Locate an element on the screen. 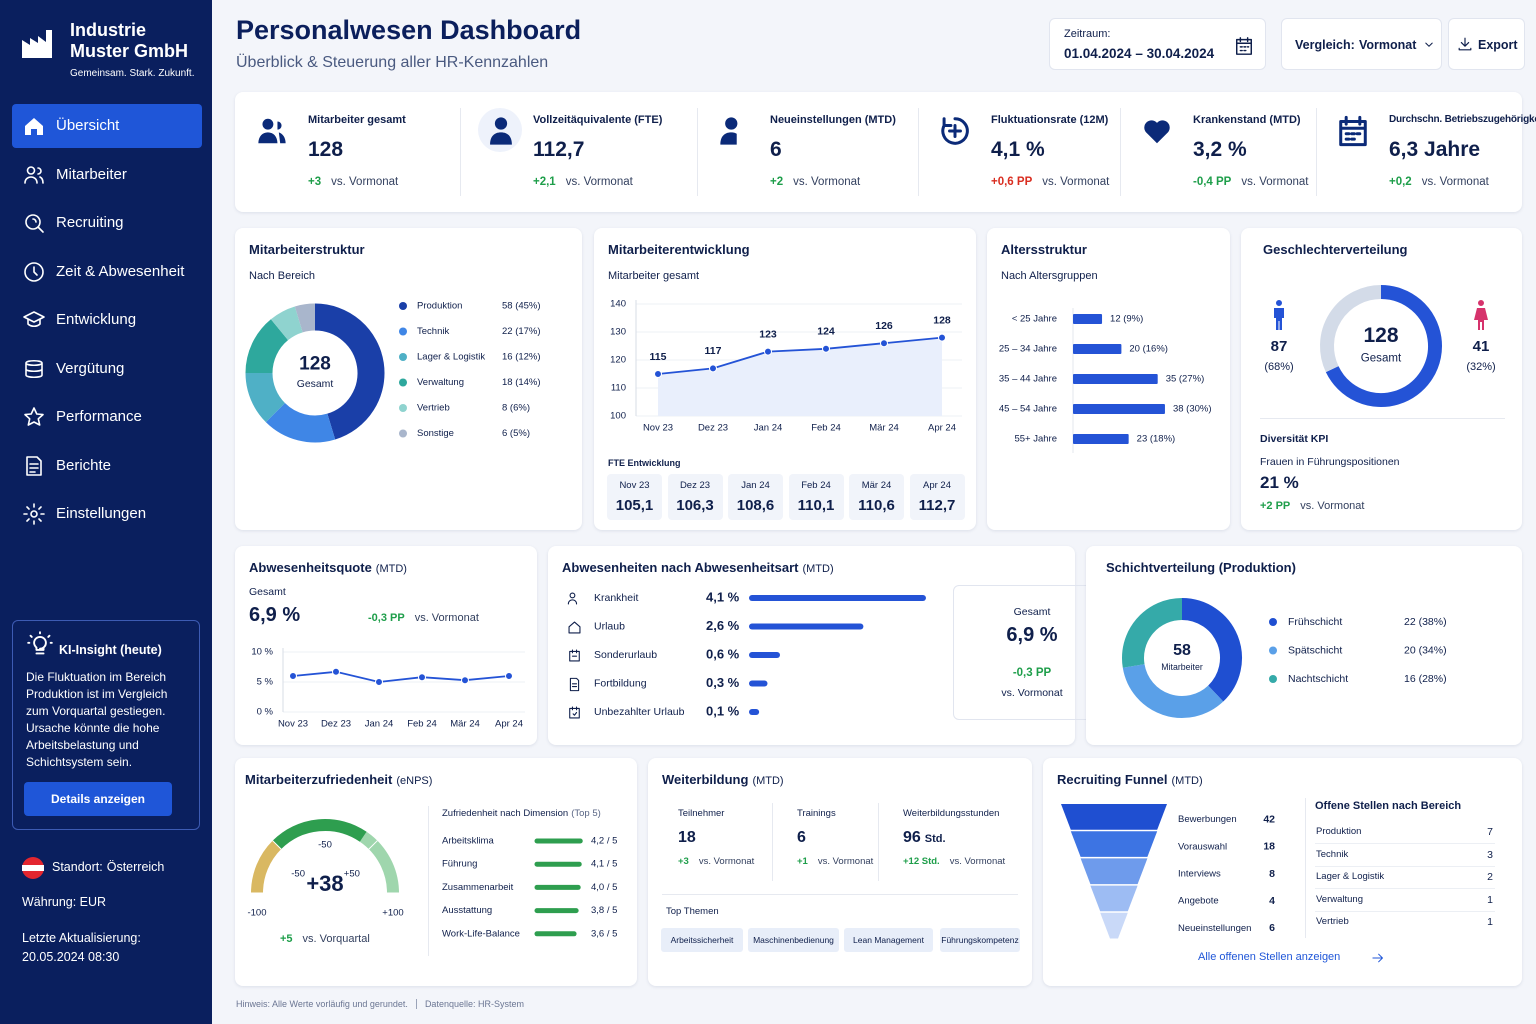 This screenshot has width=1536, height=1024. kpi-label: Frauen in Führungspositionen is located at coordinates (1330, 462).